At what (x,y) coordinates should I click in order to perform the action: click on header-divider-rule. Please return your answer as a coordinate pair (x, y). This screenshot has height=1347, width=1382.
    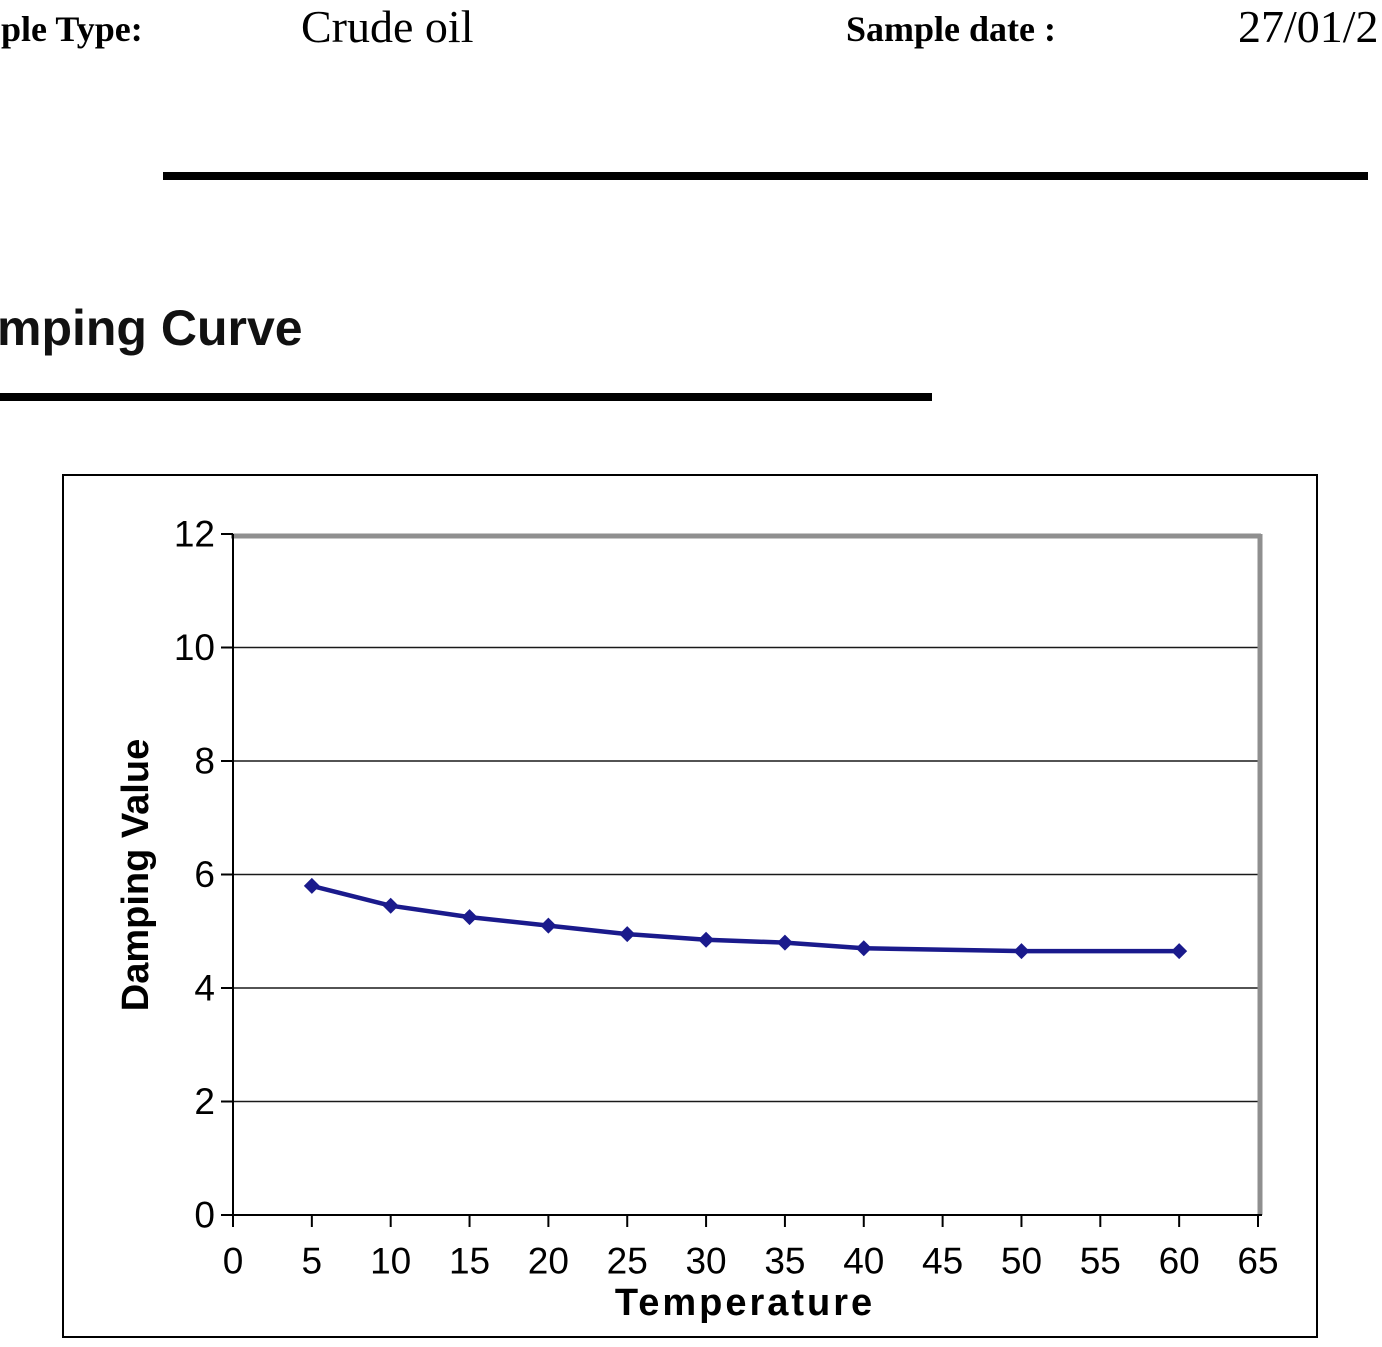
    Looking at the image, I should click on (765, 176).